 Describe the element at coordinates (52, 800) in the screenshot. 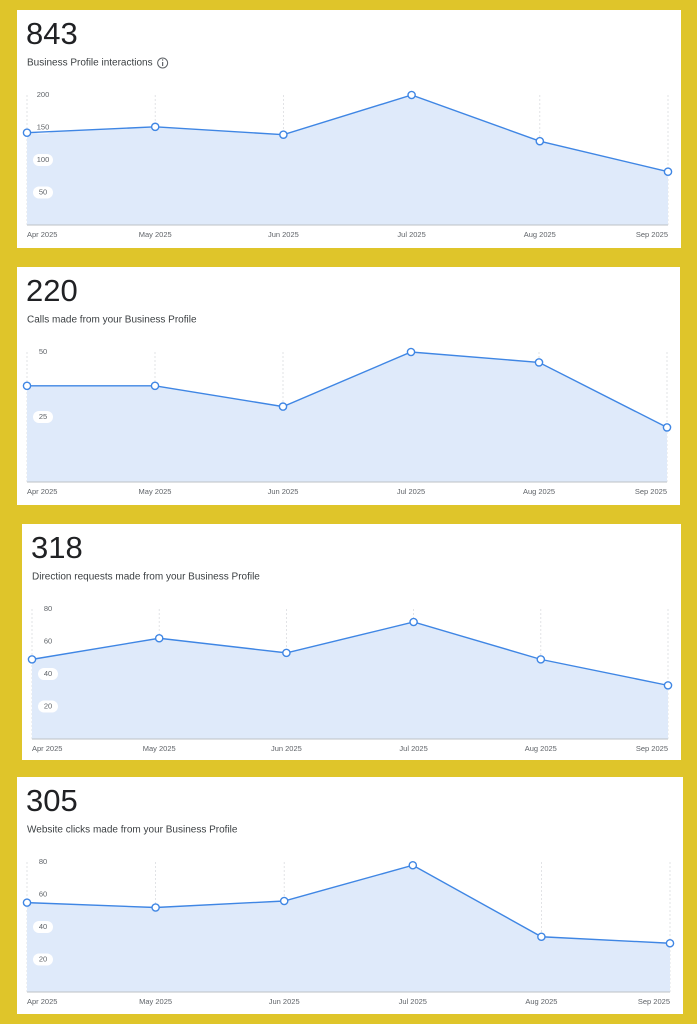

I see `total-value: 305` at that location.